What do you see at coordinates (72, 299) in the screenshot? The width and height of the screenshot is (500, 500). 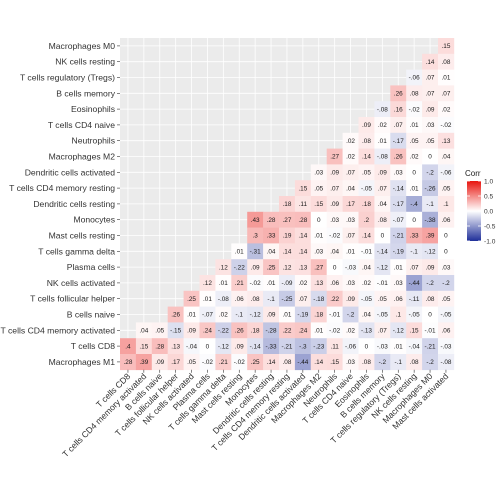 I see `y-tick-label: T cells follicular helper` at bounding box center [72, 299].